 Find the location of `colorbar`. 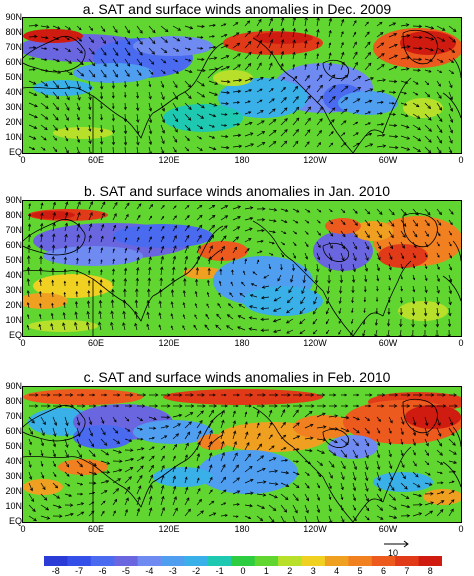

colorbar is located at coordinates (243, 561).